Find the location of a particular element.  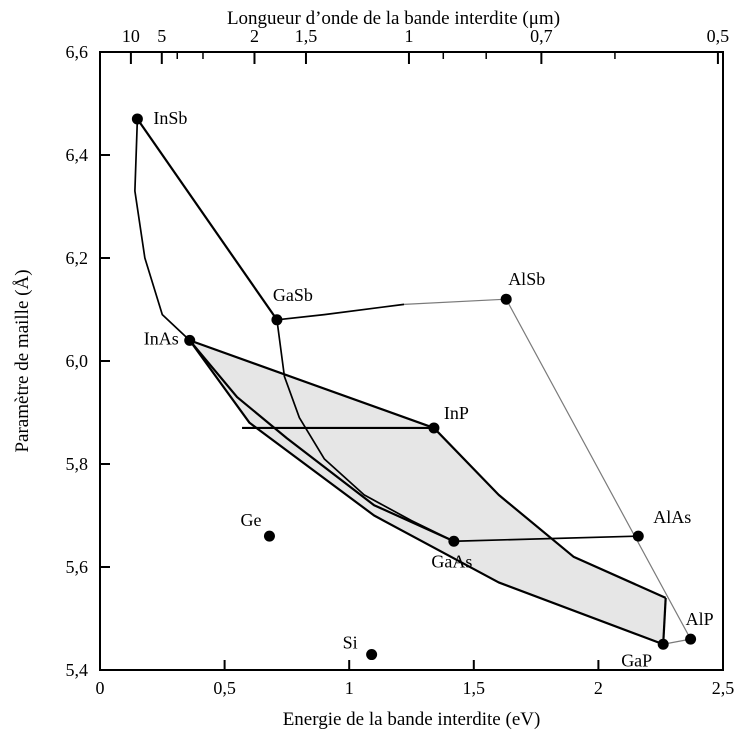

y-tick-label: 5,4 is located at coordinates (77, 670).